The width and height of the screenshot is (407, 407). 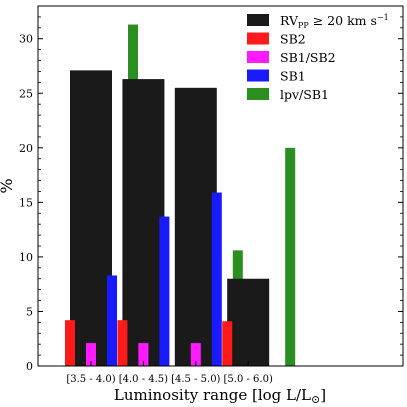 I want to click on x-tick-label: [4.5 - 5.0), so click(x=195, y=379).